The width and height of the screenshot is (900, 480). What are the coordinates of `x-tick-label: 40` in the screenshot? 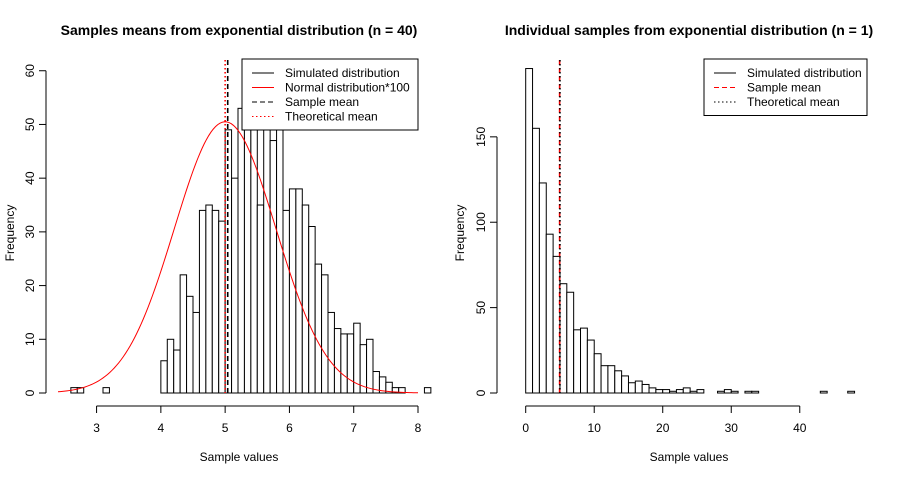 It's located at (800, 428).